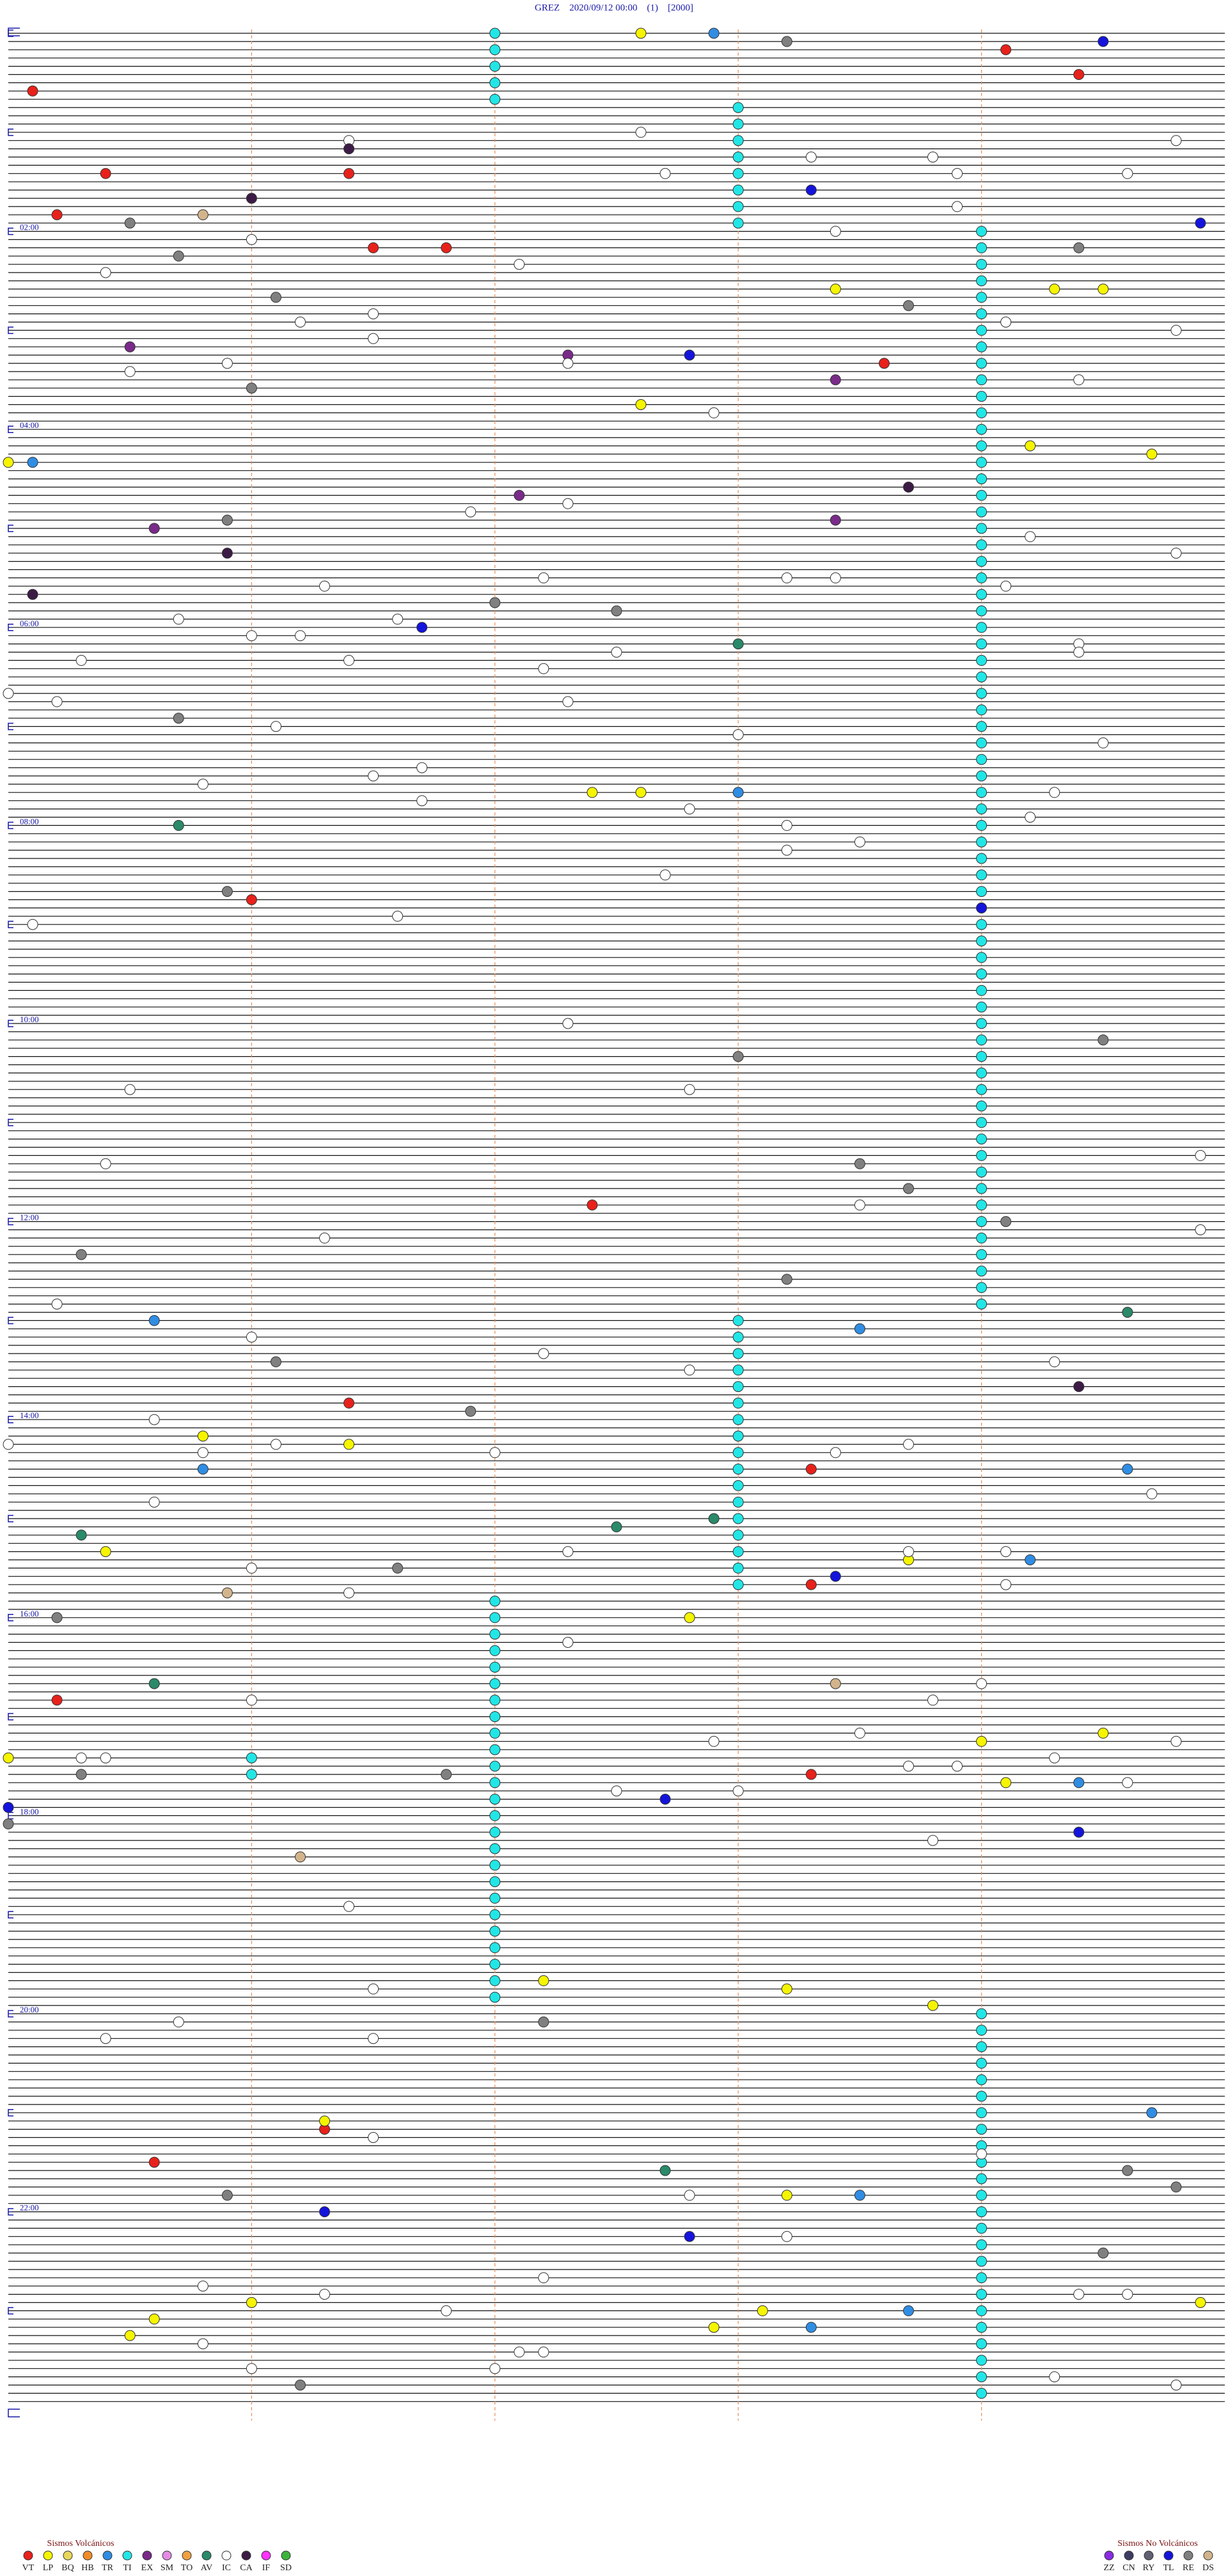  Describe the element at coordinates (29, 1811) in the screenshot. I see `y-tick-label: 18:00` at that location.